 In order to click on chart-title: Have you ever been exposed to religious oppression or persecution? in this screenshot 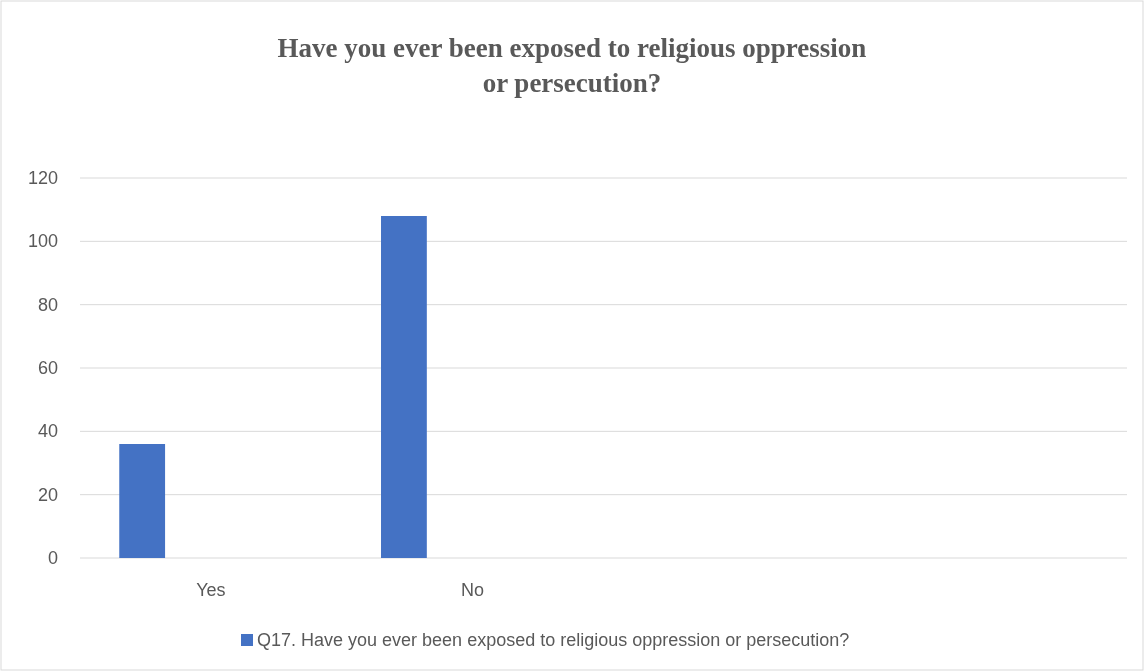, I will do `click(572, 65)`.